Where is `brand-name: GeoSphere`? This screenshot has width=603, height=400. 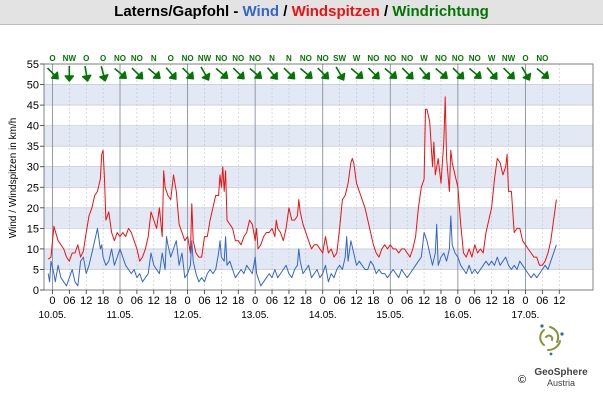 brand-name: GeoSphere is located at coordinates (561, 372).